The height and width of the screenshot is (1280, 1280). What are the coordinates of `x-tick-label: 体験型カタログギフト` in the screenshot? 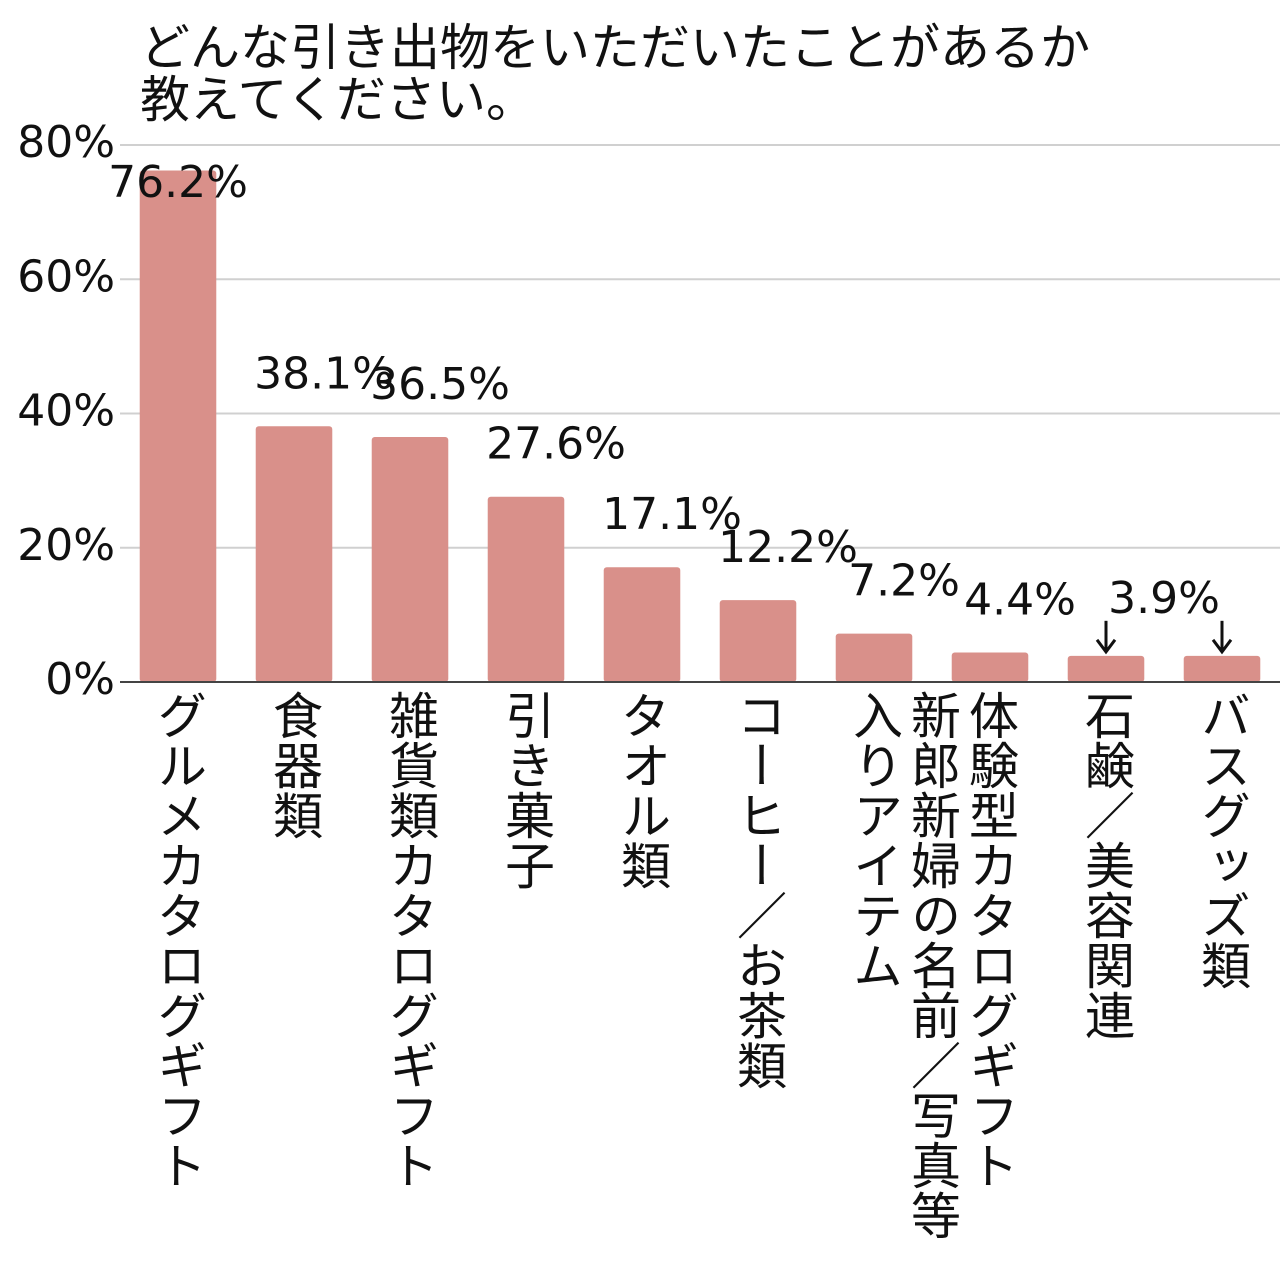 It's located at (990, 940).